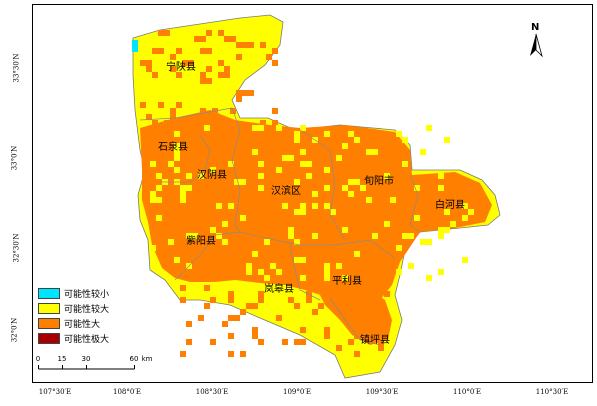  I want to click on county-label: 镇坪县, so click(375, 339).